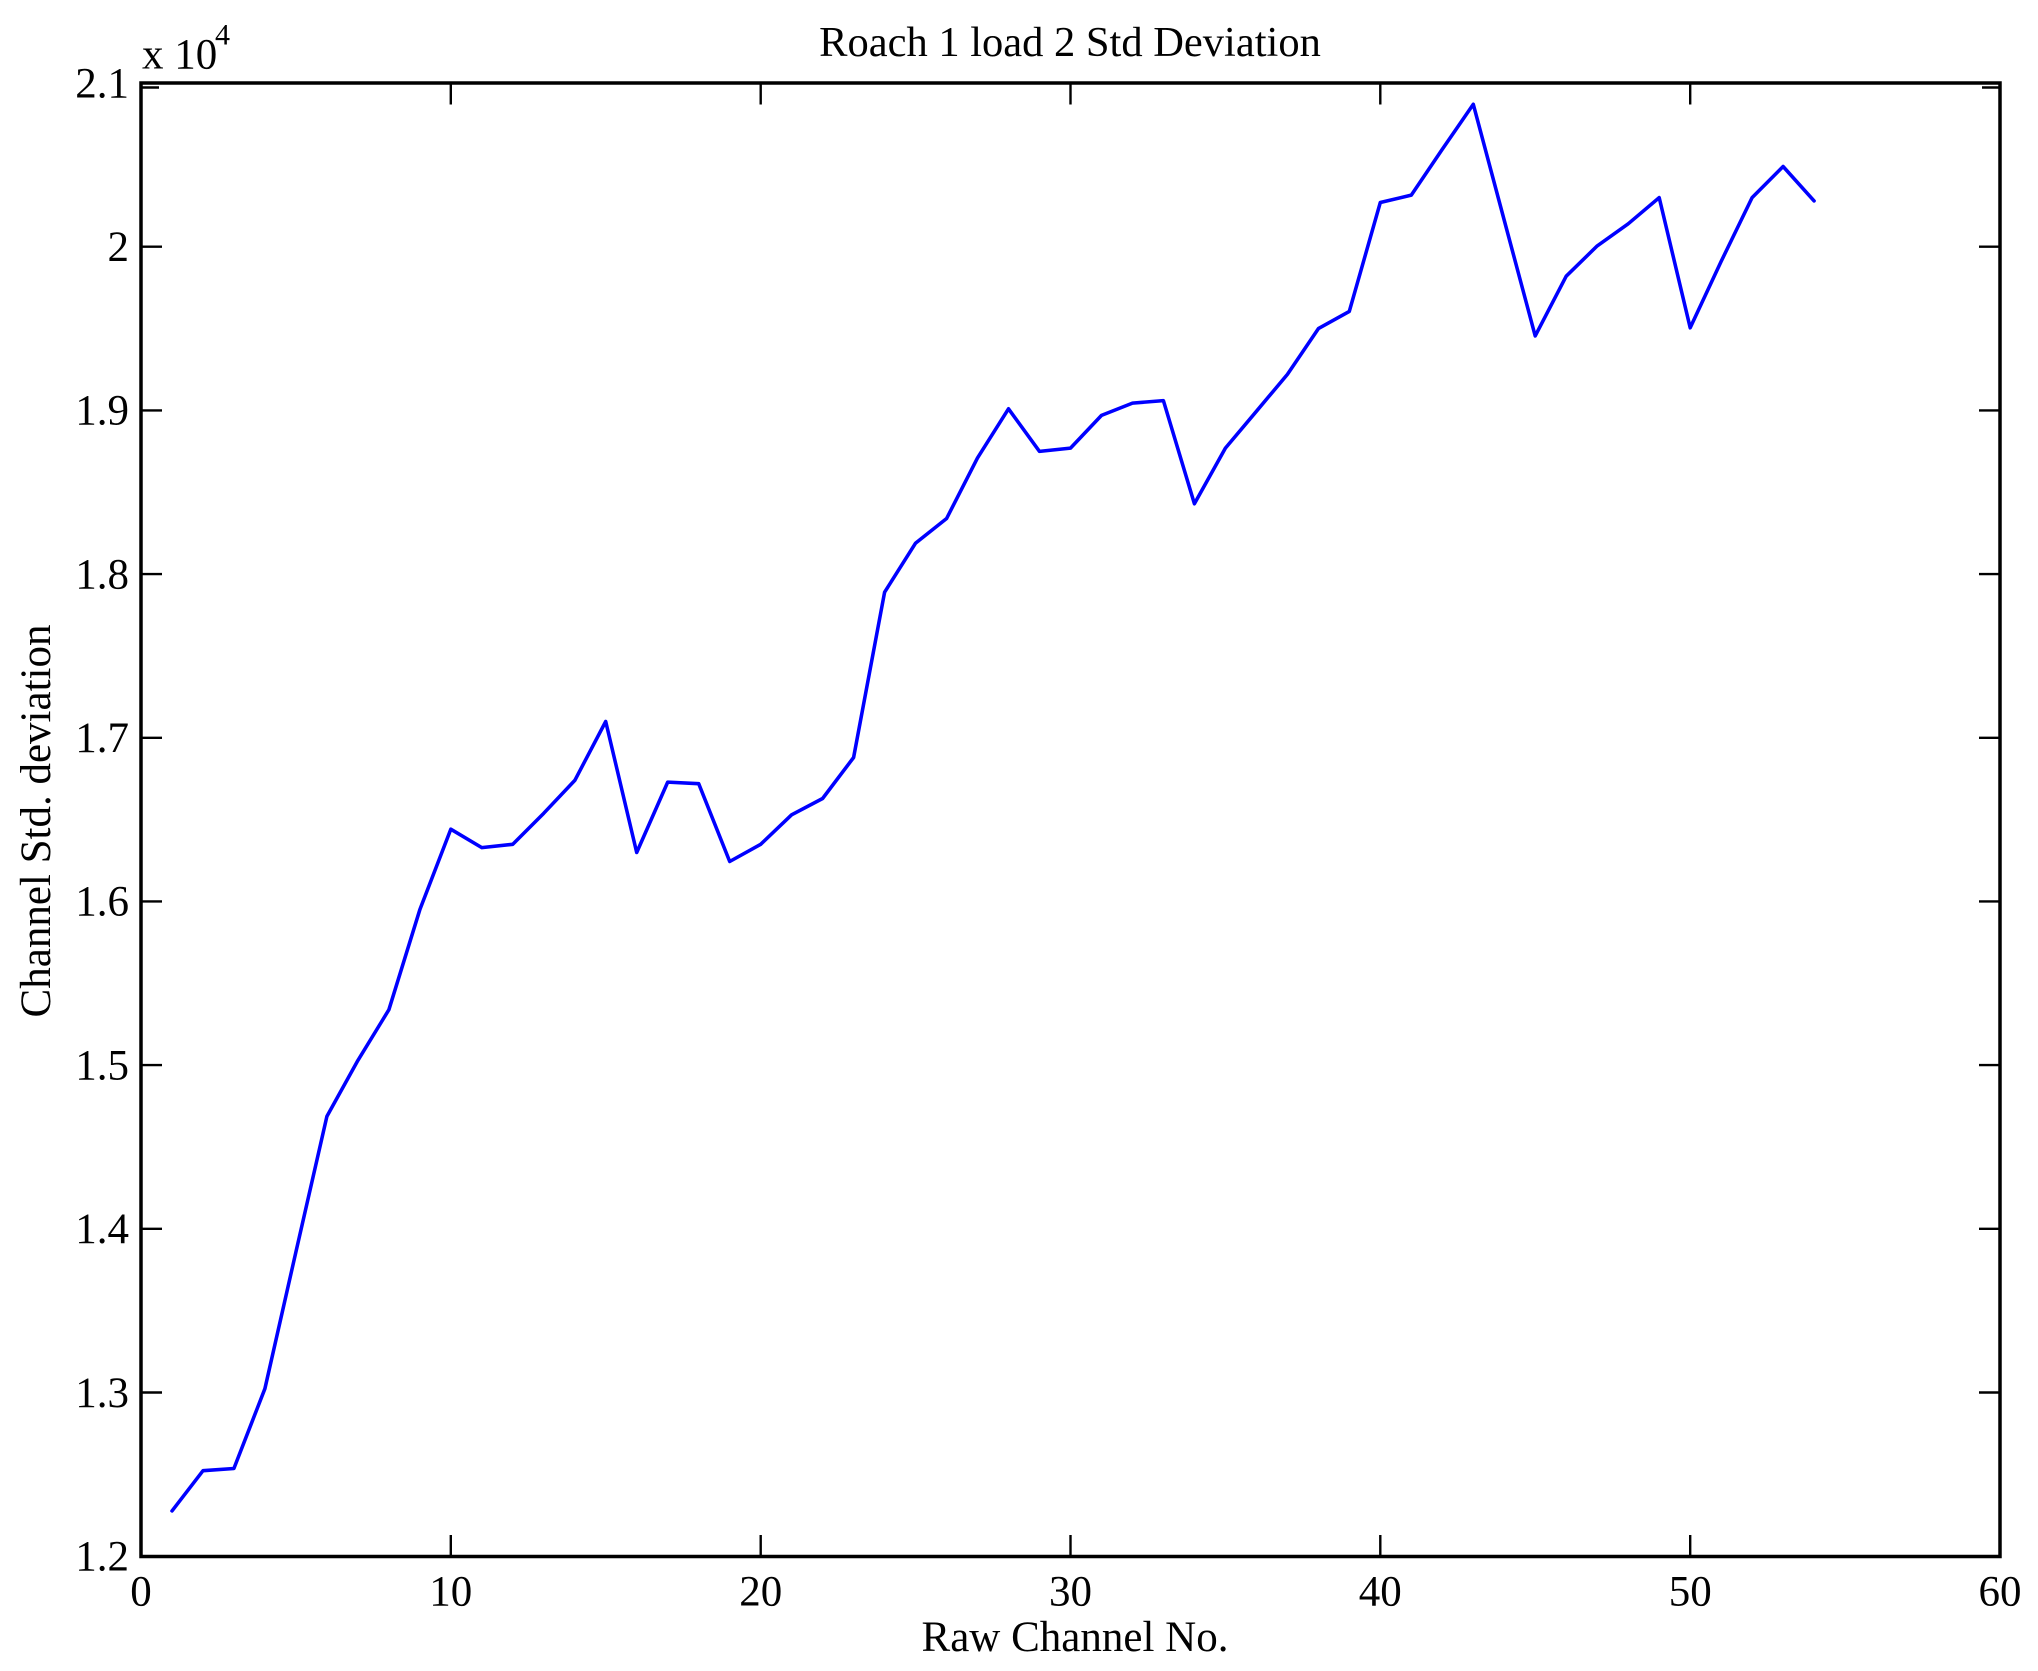 This screenshot has height=1671, width=2038. Describe the element at coordinates (36, 821) in the screenshot. I see `svg-text: Channel Std. deviation` at that location.